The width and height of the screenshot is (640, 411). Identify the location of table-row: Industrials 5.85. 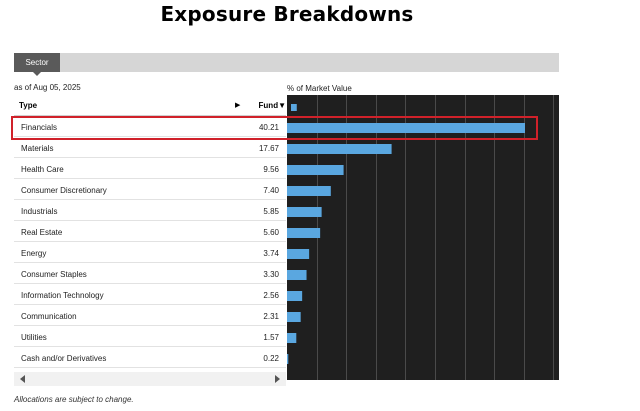
(150, 210).